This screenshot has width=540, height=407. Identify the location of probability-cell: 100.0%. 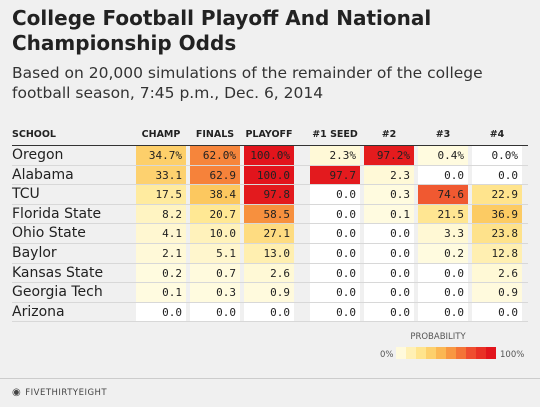
(269, 155).